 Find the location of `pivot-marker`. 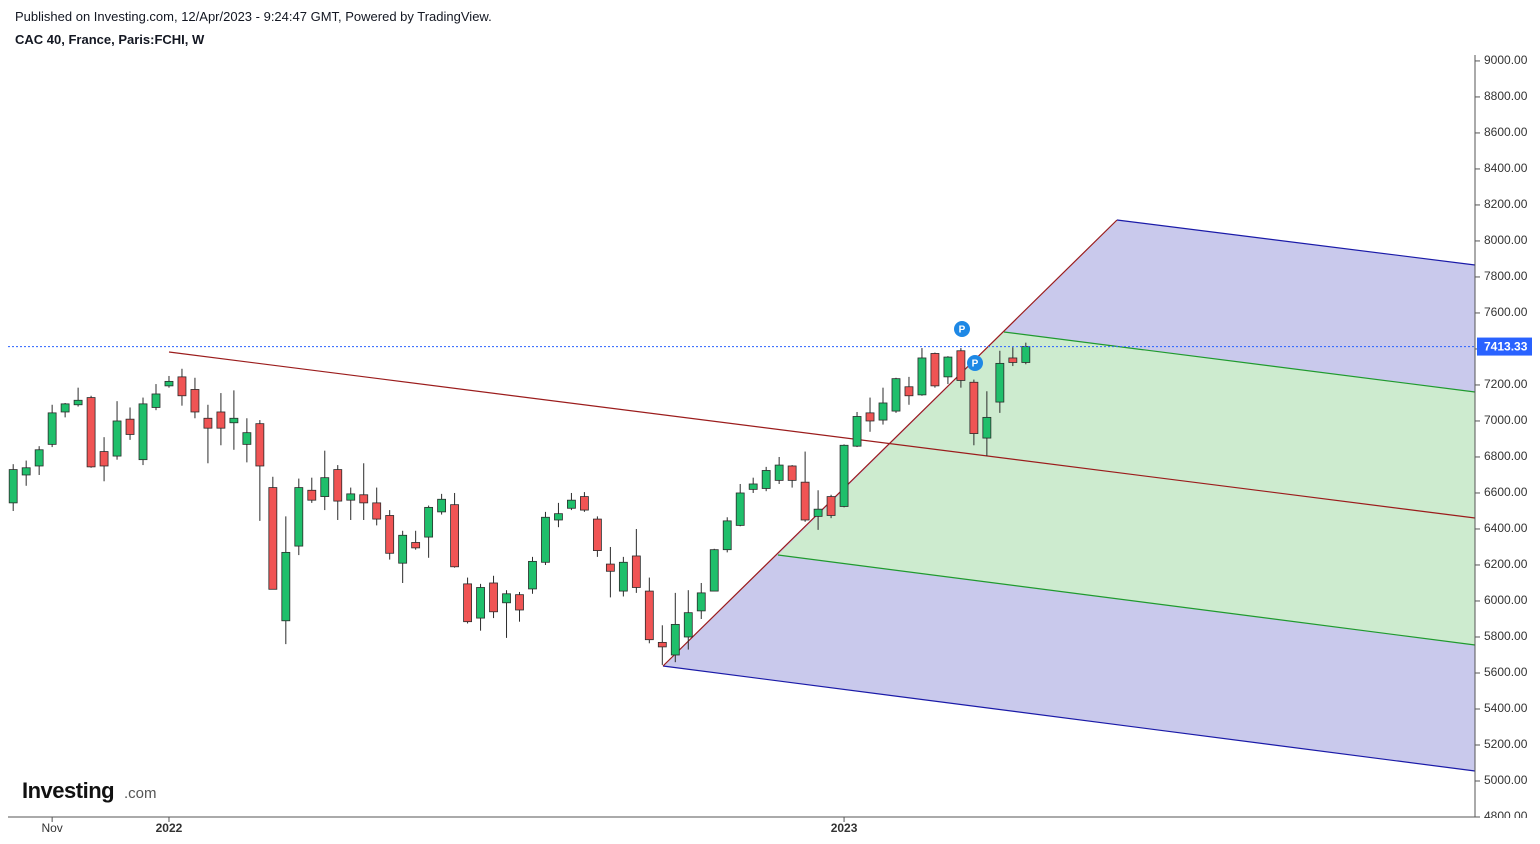

pivot-marker is located at coordinates (962, 329).